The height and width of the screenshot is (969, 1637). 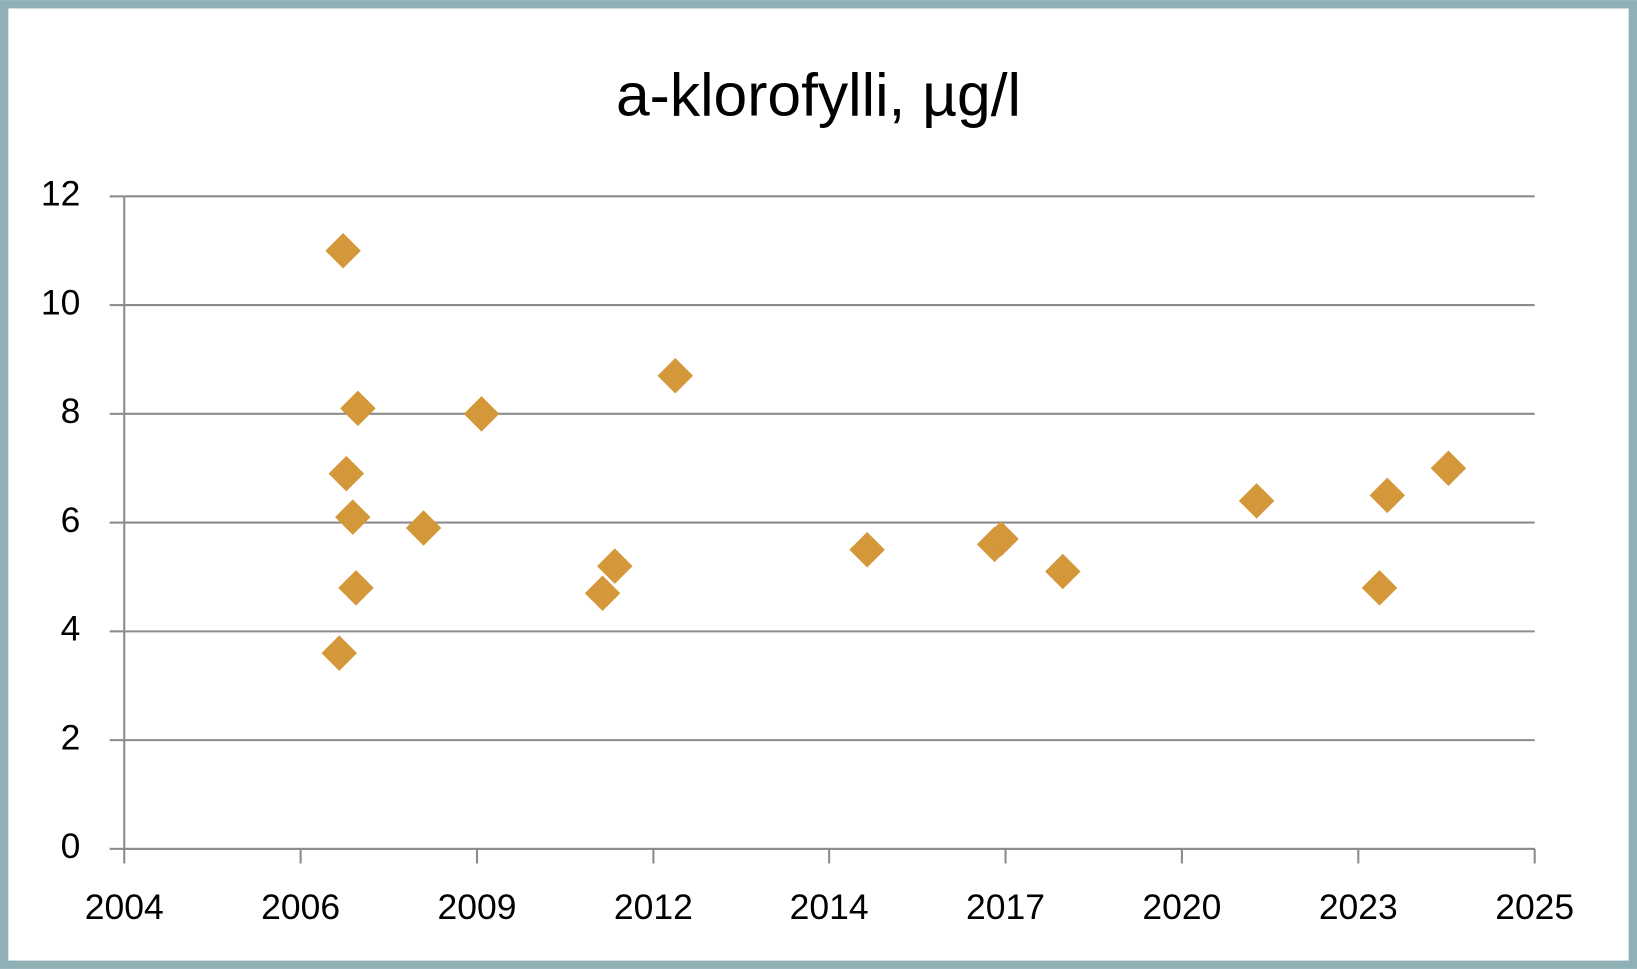 I want to click on y-tick-label: 12, so click(x=60, y=194).